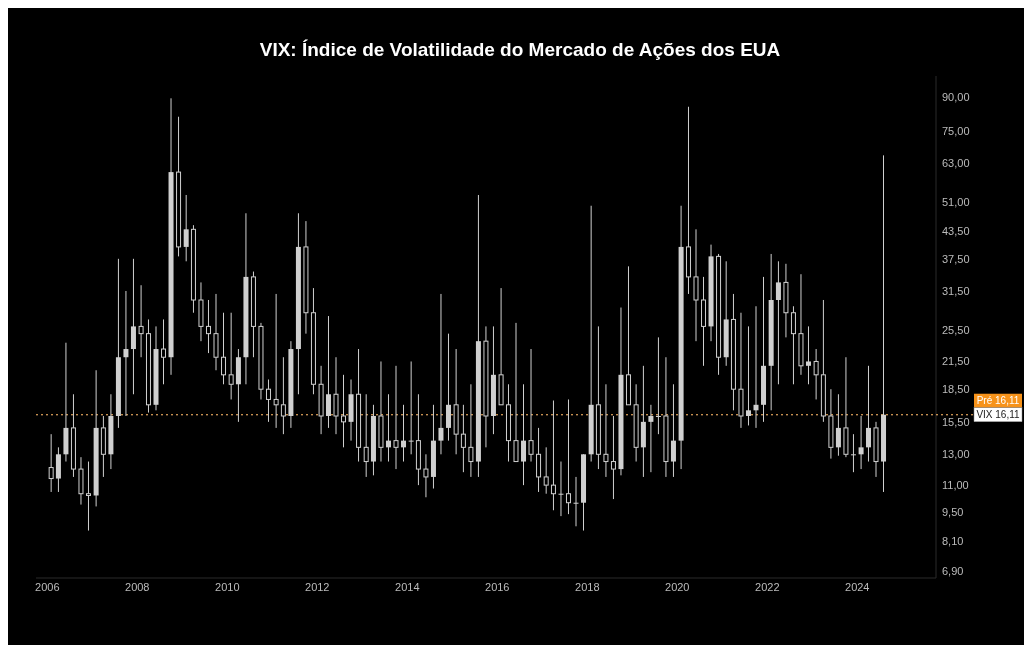 The image size is (1024, 645). I want to click on y-tick-label: 25,50, so click(956, 329).